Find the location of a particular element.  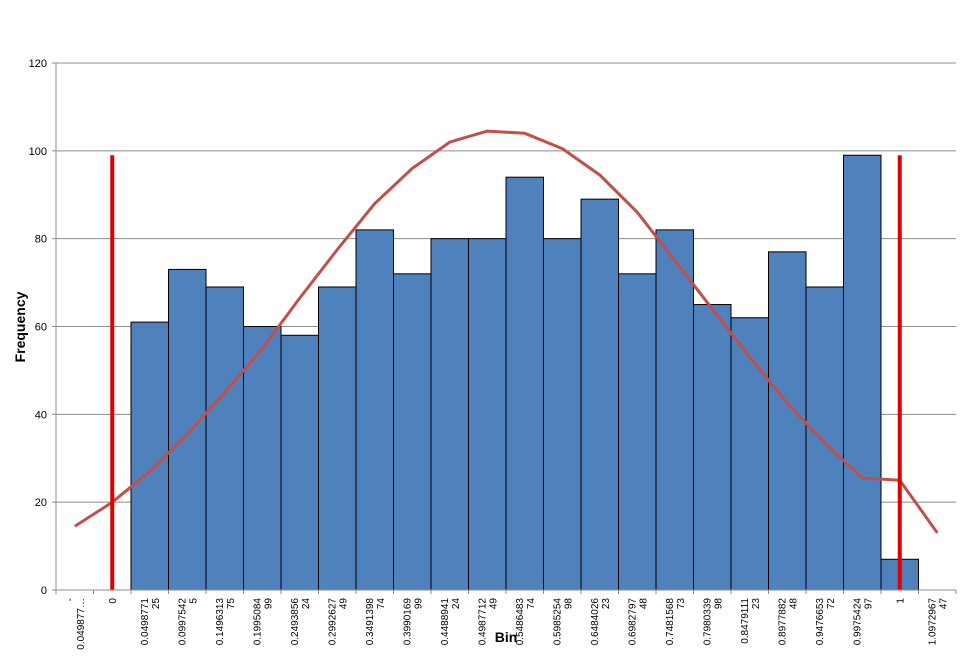

x-tick-label-line: 1 is located at coordinates (900, 601).